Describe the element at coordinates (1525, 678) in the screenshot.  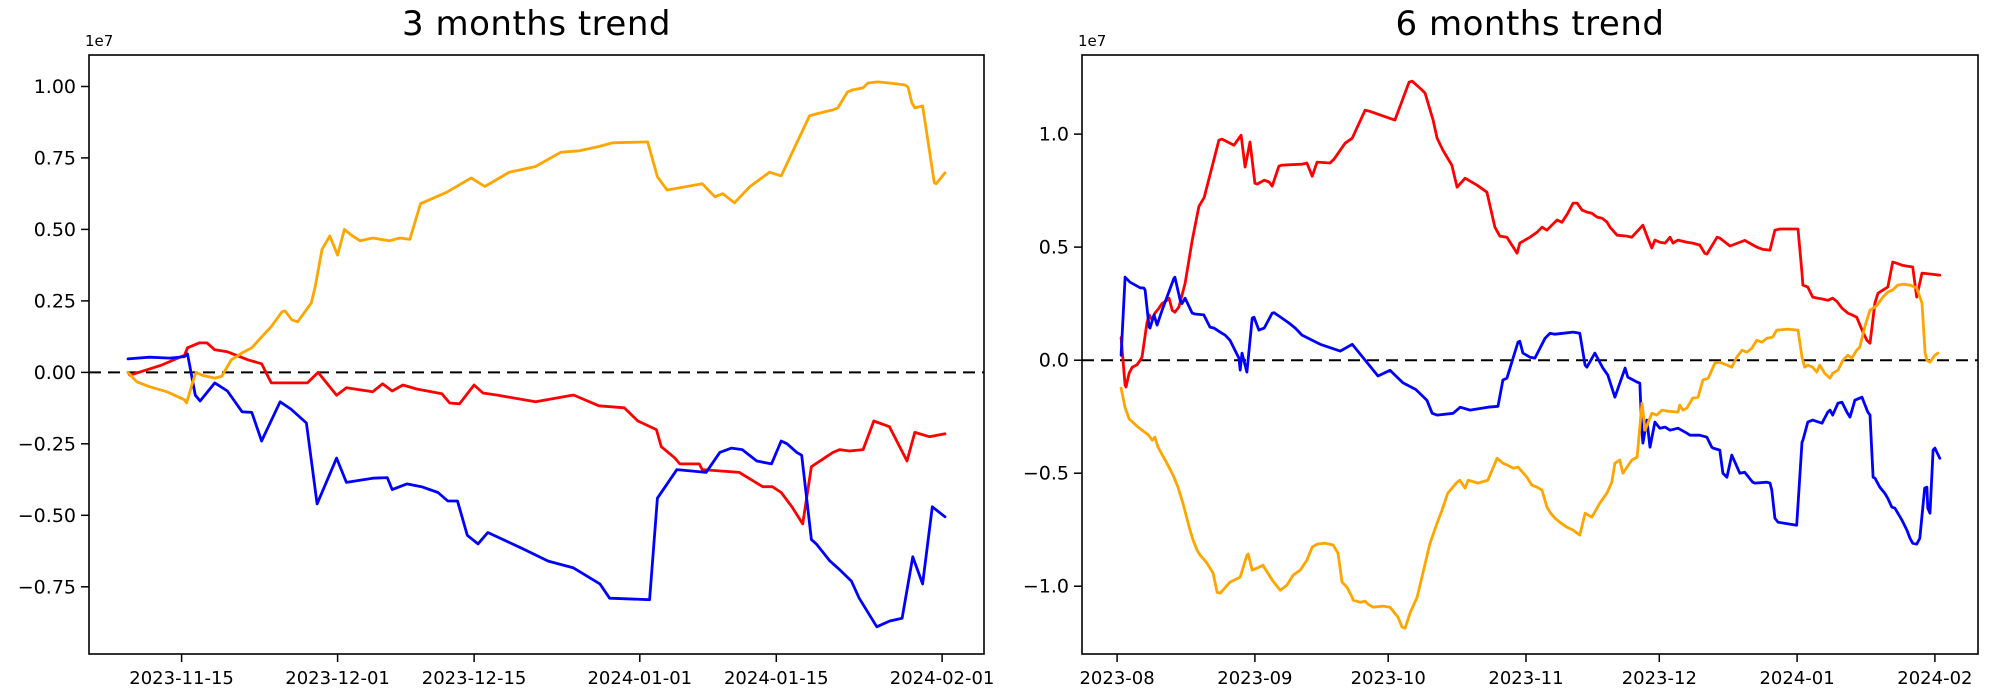
I see `x-tick-label: 2023-11` at that location.